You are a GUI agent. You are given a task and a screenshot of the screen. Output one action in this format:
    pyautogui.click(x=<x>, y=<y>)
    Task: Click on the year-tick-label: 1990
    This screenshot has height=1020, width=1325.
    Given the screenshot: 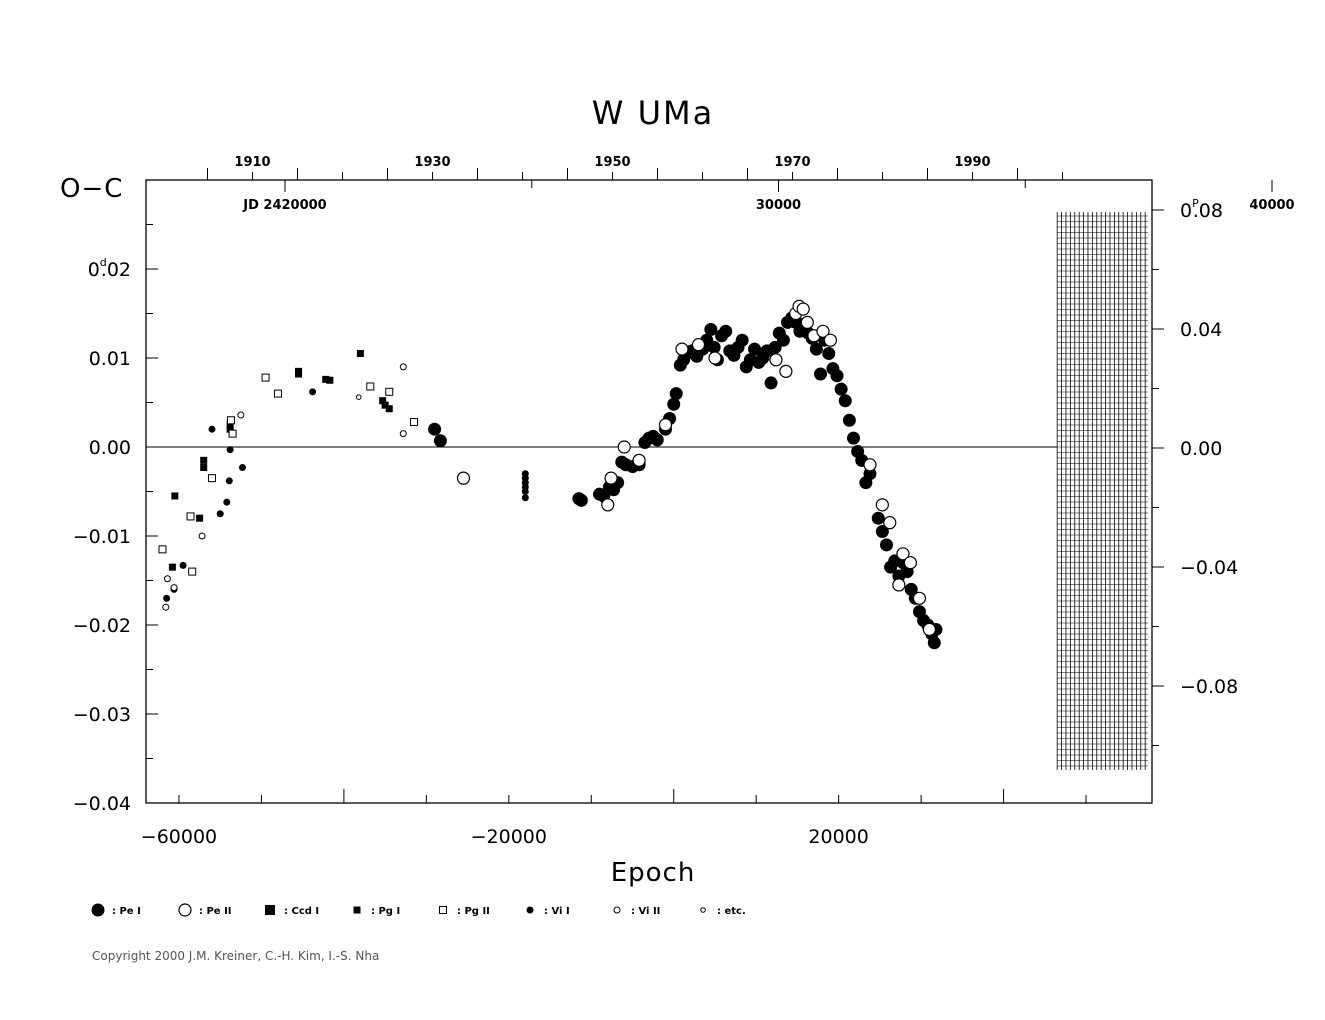 What is the action you would take?
    pyautogui.click(x=972, y=162)
    